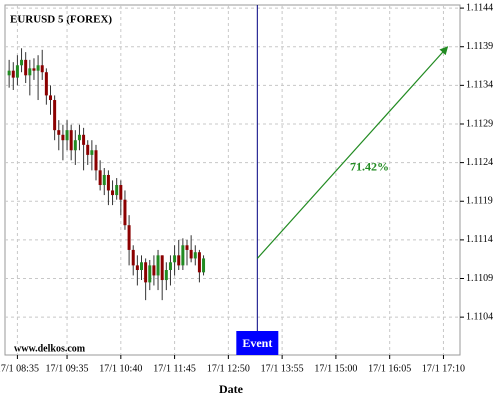 The height and width of the screenshot is (400, 500). What do you see at coordinates (443, 368) in the screenshot?
I see `x-tick-label: 17/1 17:10` at bounding box center [443, 368].